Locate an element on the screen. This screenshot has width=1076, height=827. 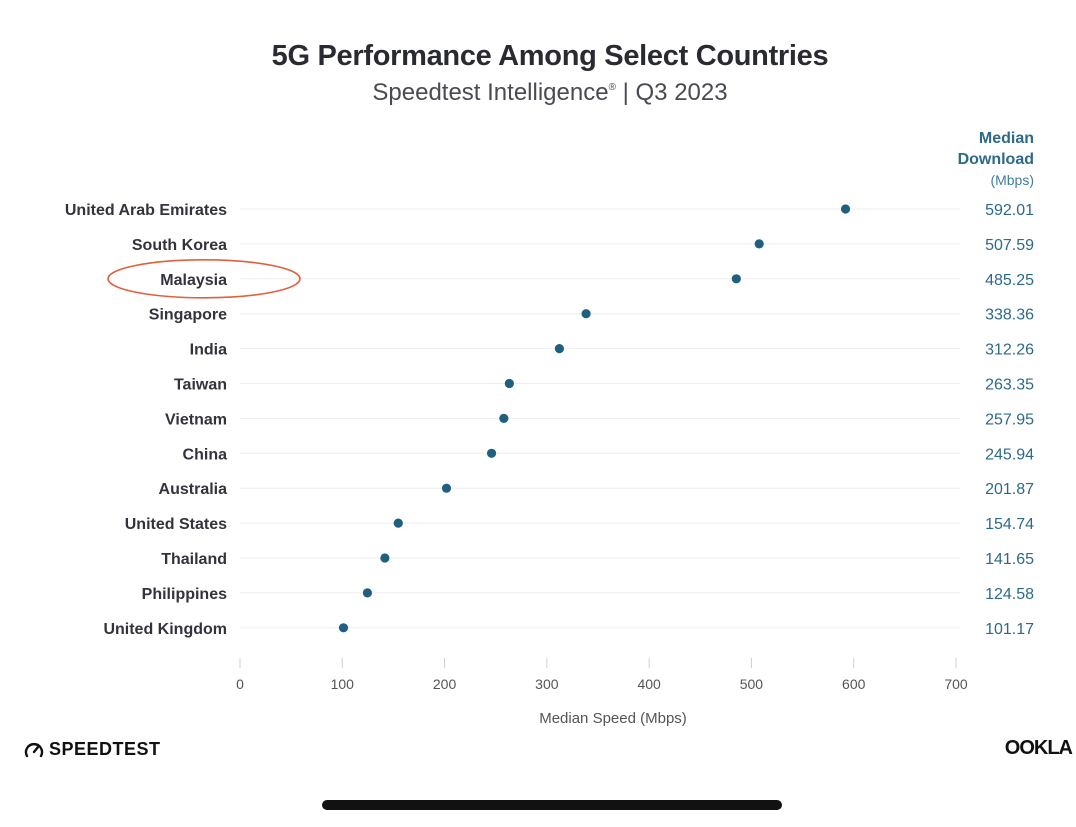
subtitle-period: | Q3 2023 is located at coordinates (675, 92).